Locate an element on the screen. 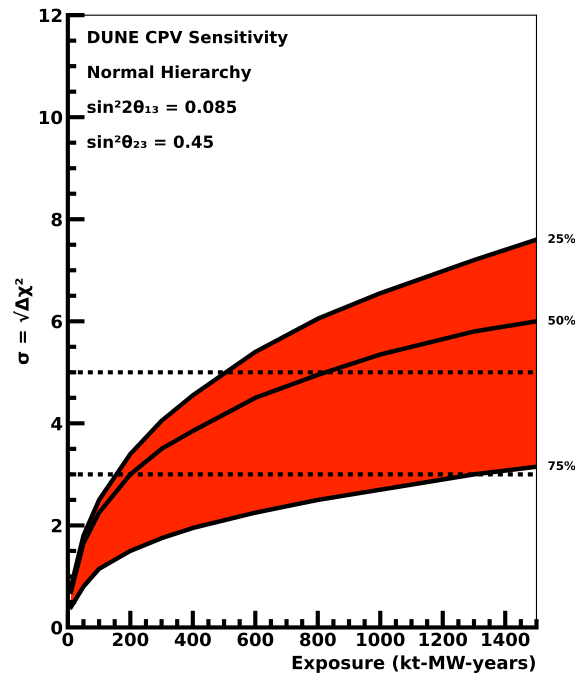  x-tick-label: 0 is located at coordinates (68, 639).